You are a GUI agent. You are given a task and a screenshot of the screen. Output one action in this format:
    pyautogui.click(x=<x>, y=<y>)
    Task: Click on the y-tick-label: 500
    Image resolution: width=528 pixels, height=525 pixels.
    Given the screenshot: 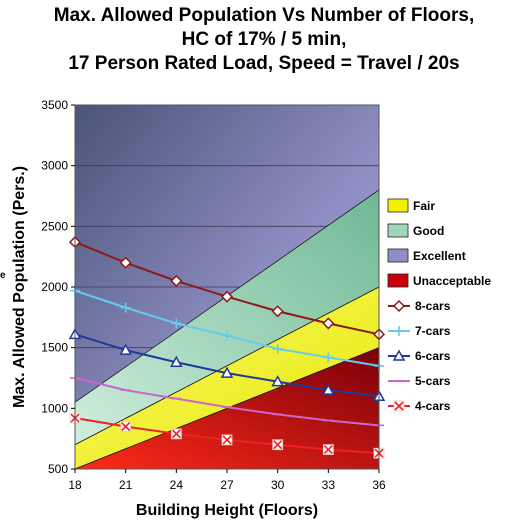 What is the action you would take?
    pyautogui.click(x=58, y=469)
    